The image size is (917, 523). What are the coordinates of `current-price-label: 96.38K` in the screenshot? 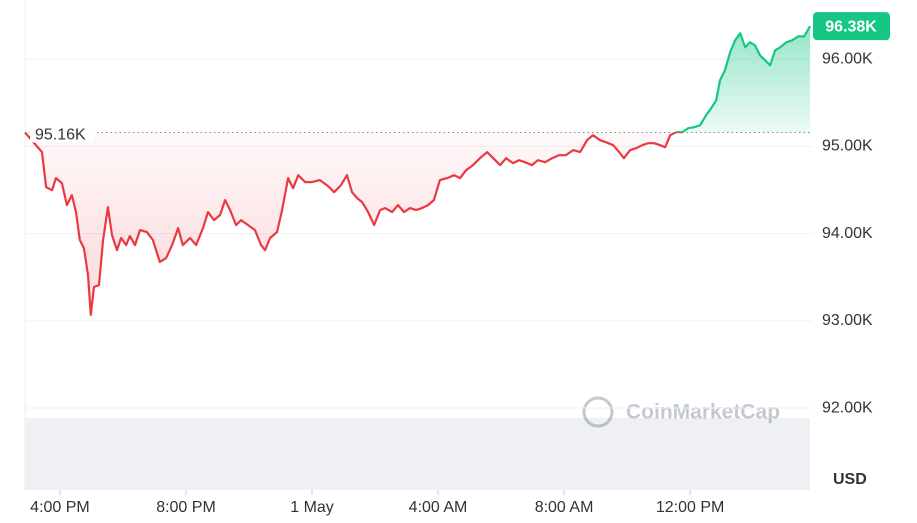 It's located at (851, 26).